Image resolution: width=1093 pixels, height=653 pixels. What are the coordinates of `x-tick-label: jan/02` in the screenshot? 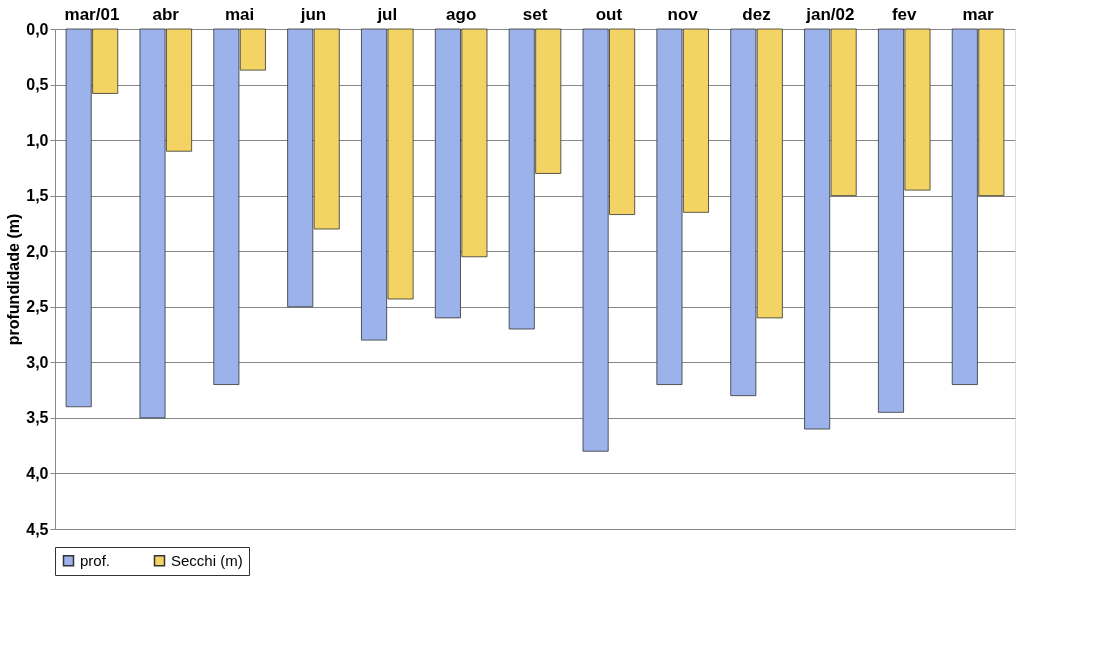 It's located at (830, 14).